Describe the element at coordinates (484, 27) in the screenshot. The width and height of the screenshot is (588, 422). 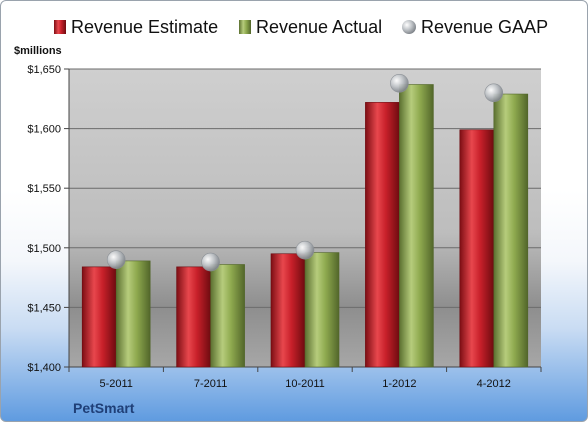
I see `legend-label-gaap: Revenue GAAP` at that location.